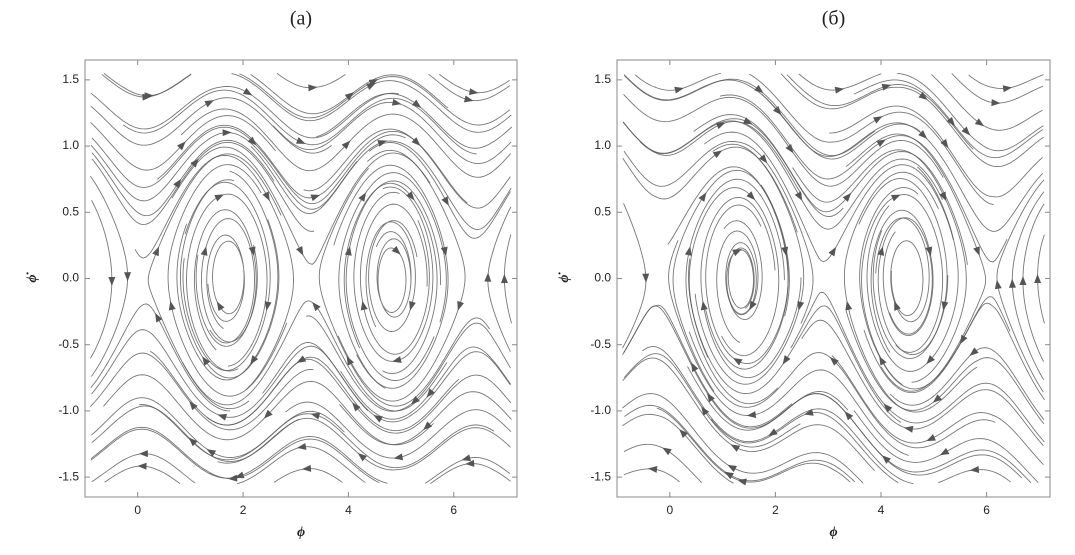 Image resolution: width=1075 pixels, height=555 pixels. What do you see at coordinates (301, 19) in the screenshot?
I see `panel-title: (a)` at bounding box center [301, 19].